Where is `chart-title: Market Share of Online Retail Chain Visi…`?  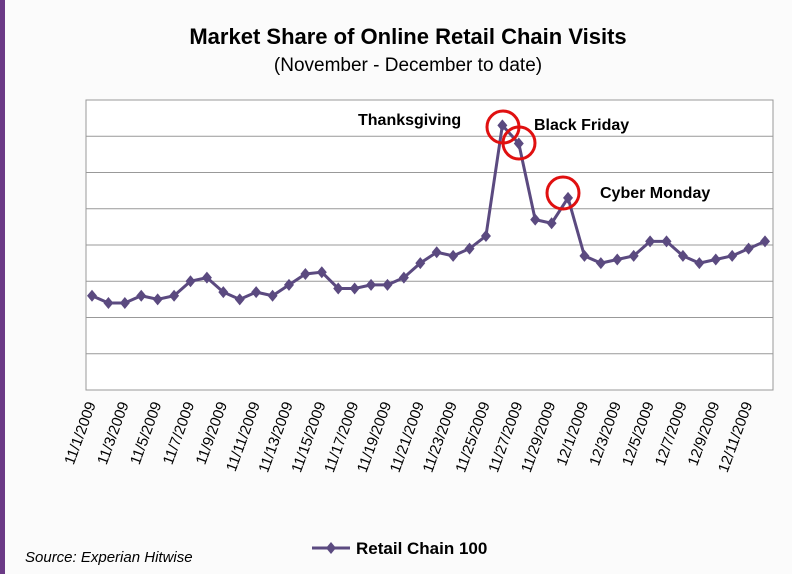 chart-title: Market Share of Online Retail Chain Visi… is located at coordinates (407, 36).